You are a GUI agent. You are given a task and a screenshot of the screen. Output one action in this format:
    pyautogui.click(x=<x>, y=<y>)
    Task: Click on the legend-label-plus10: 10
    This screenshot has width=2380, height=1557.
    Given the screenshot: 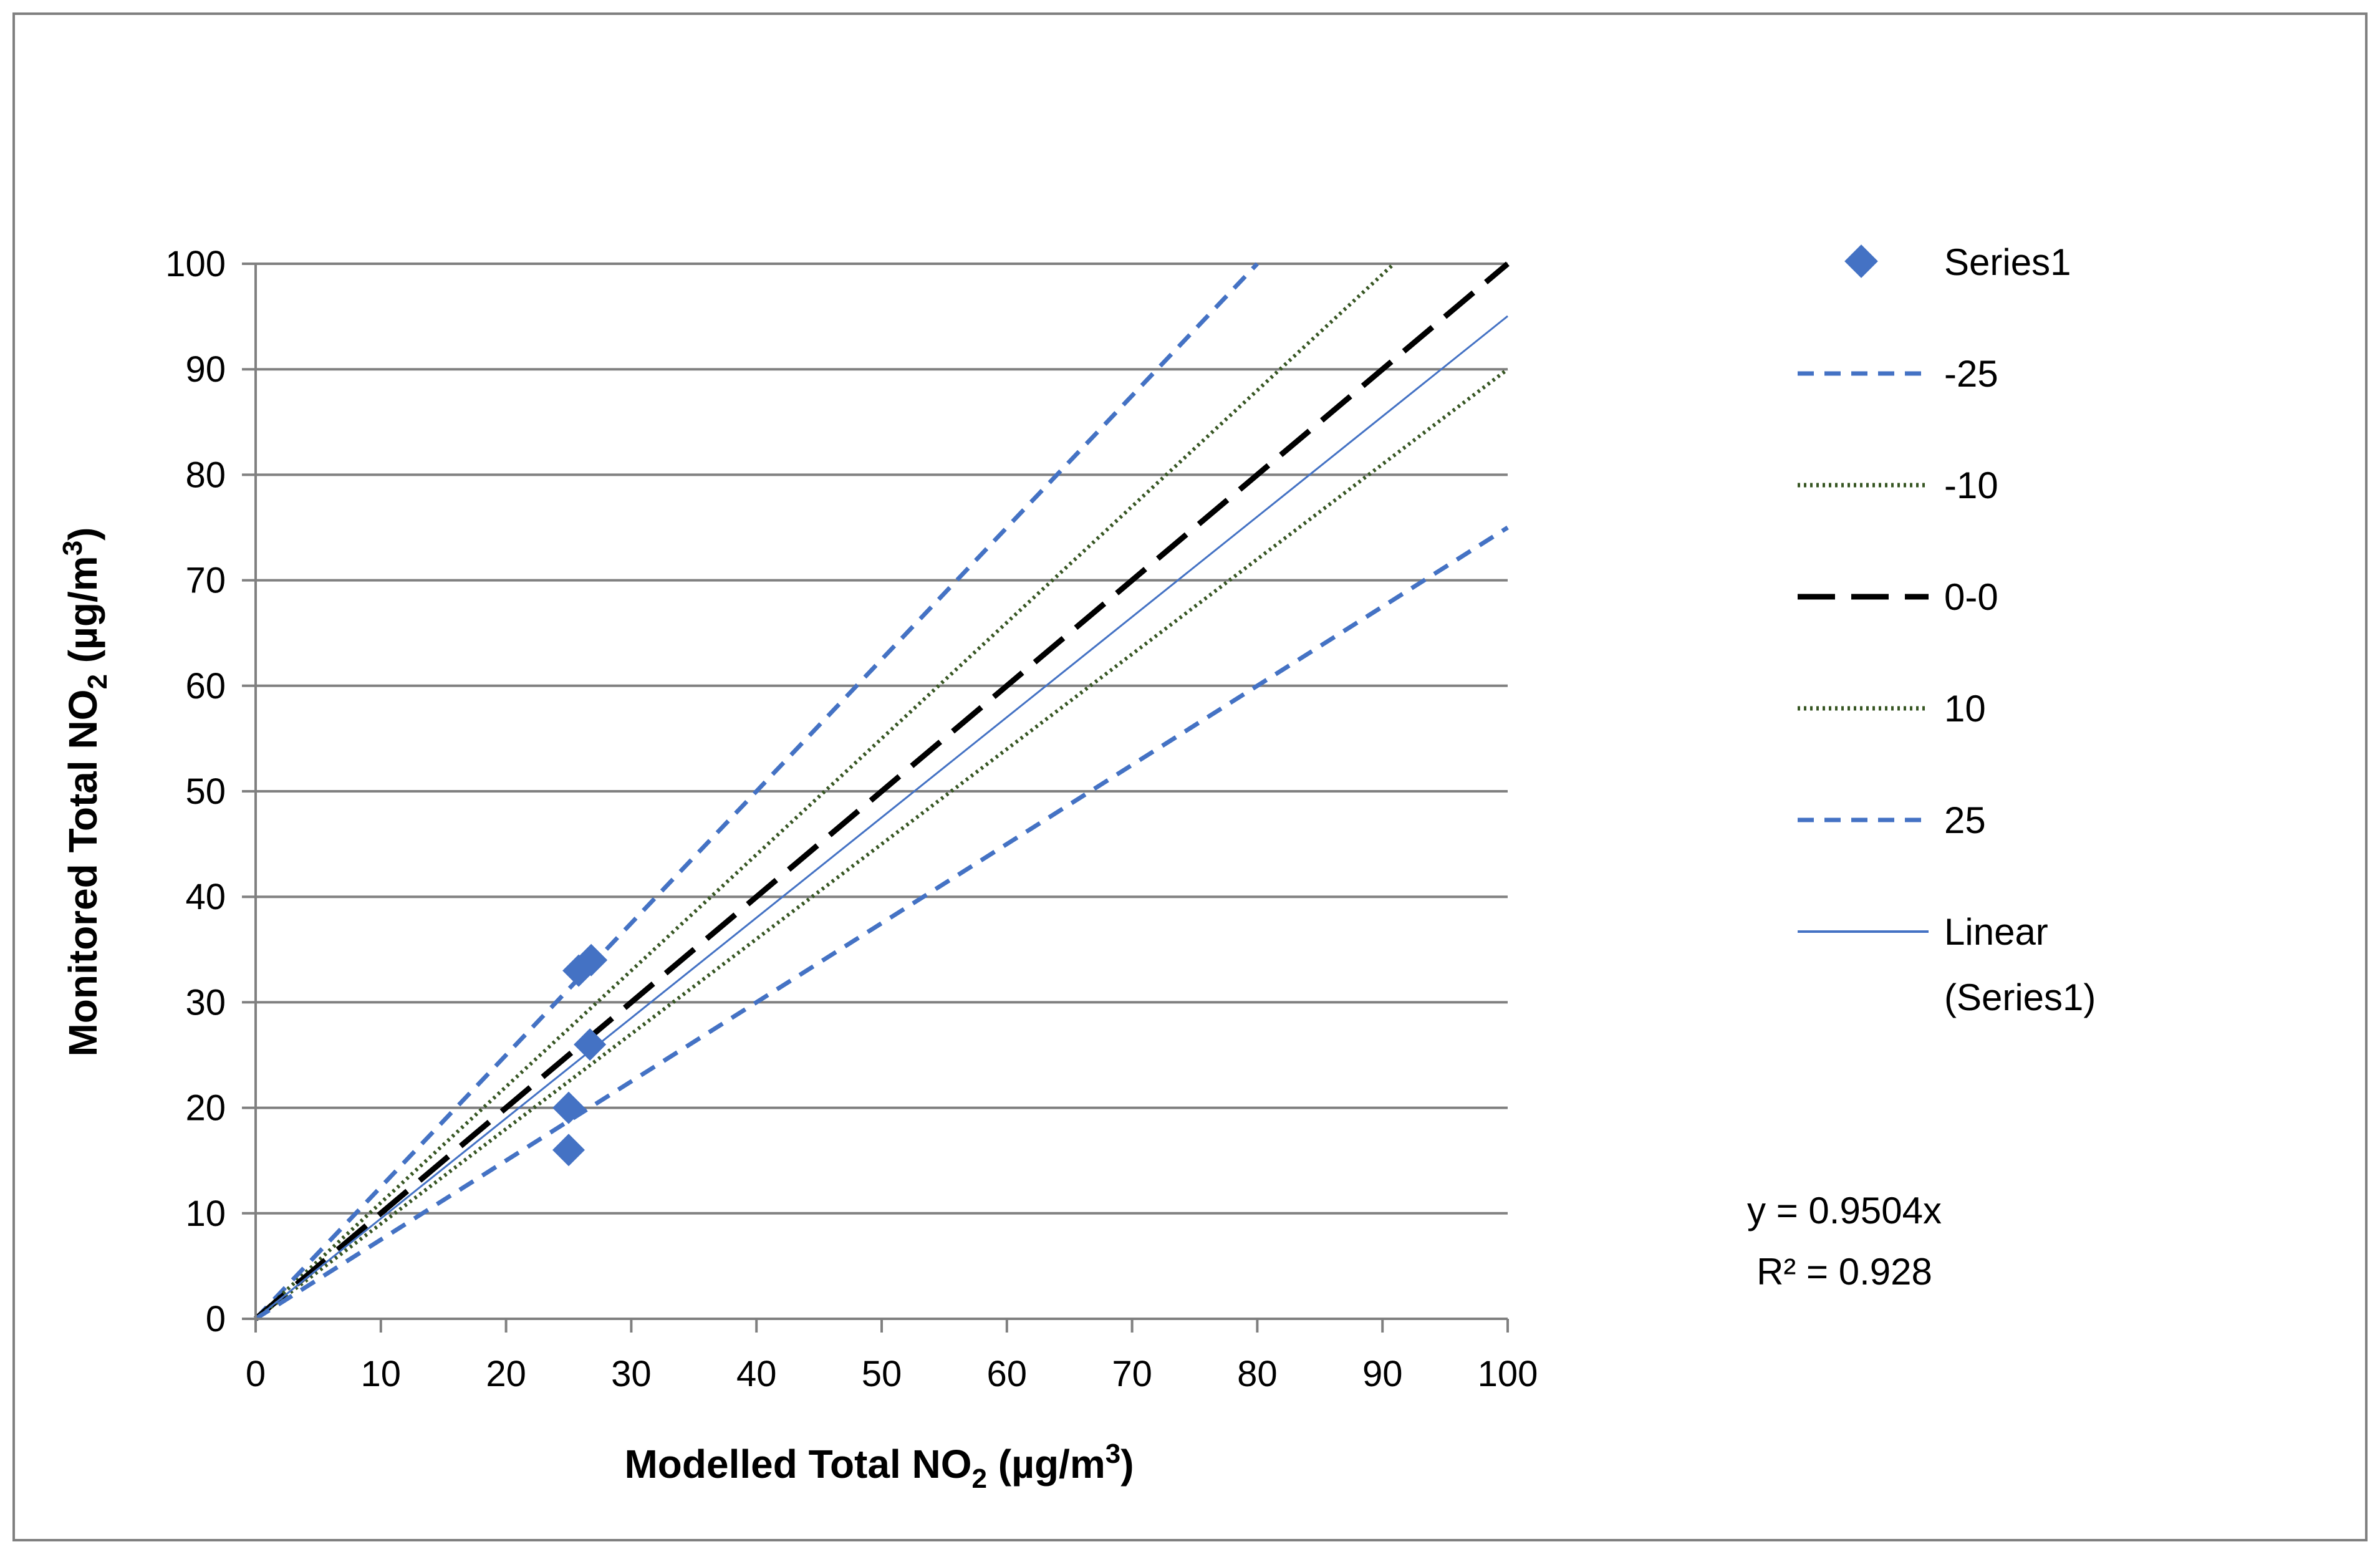 What is the action you would take?
    pyautogui.click(x=1965, y=709)
    